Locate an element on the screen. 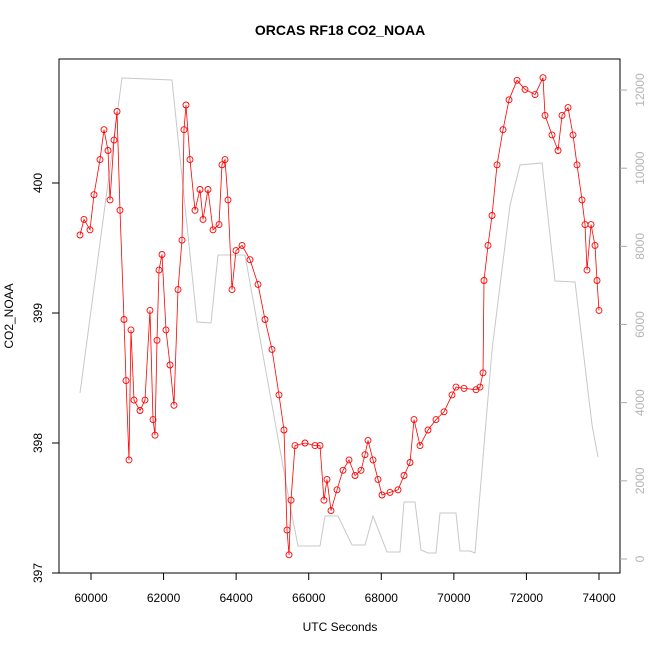  x-tick-label: 70000 is located at coordinates (454, 598).